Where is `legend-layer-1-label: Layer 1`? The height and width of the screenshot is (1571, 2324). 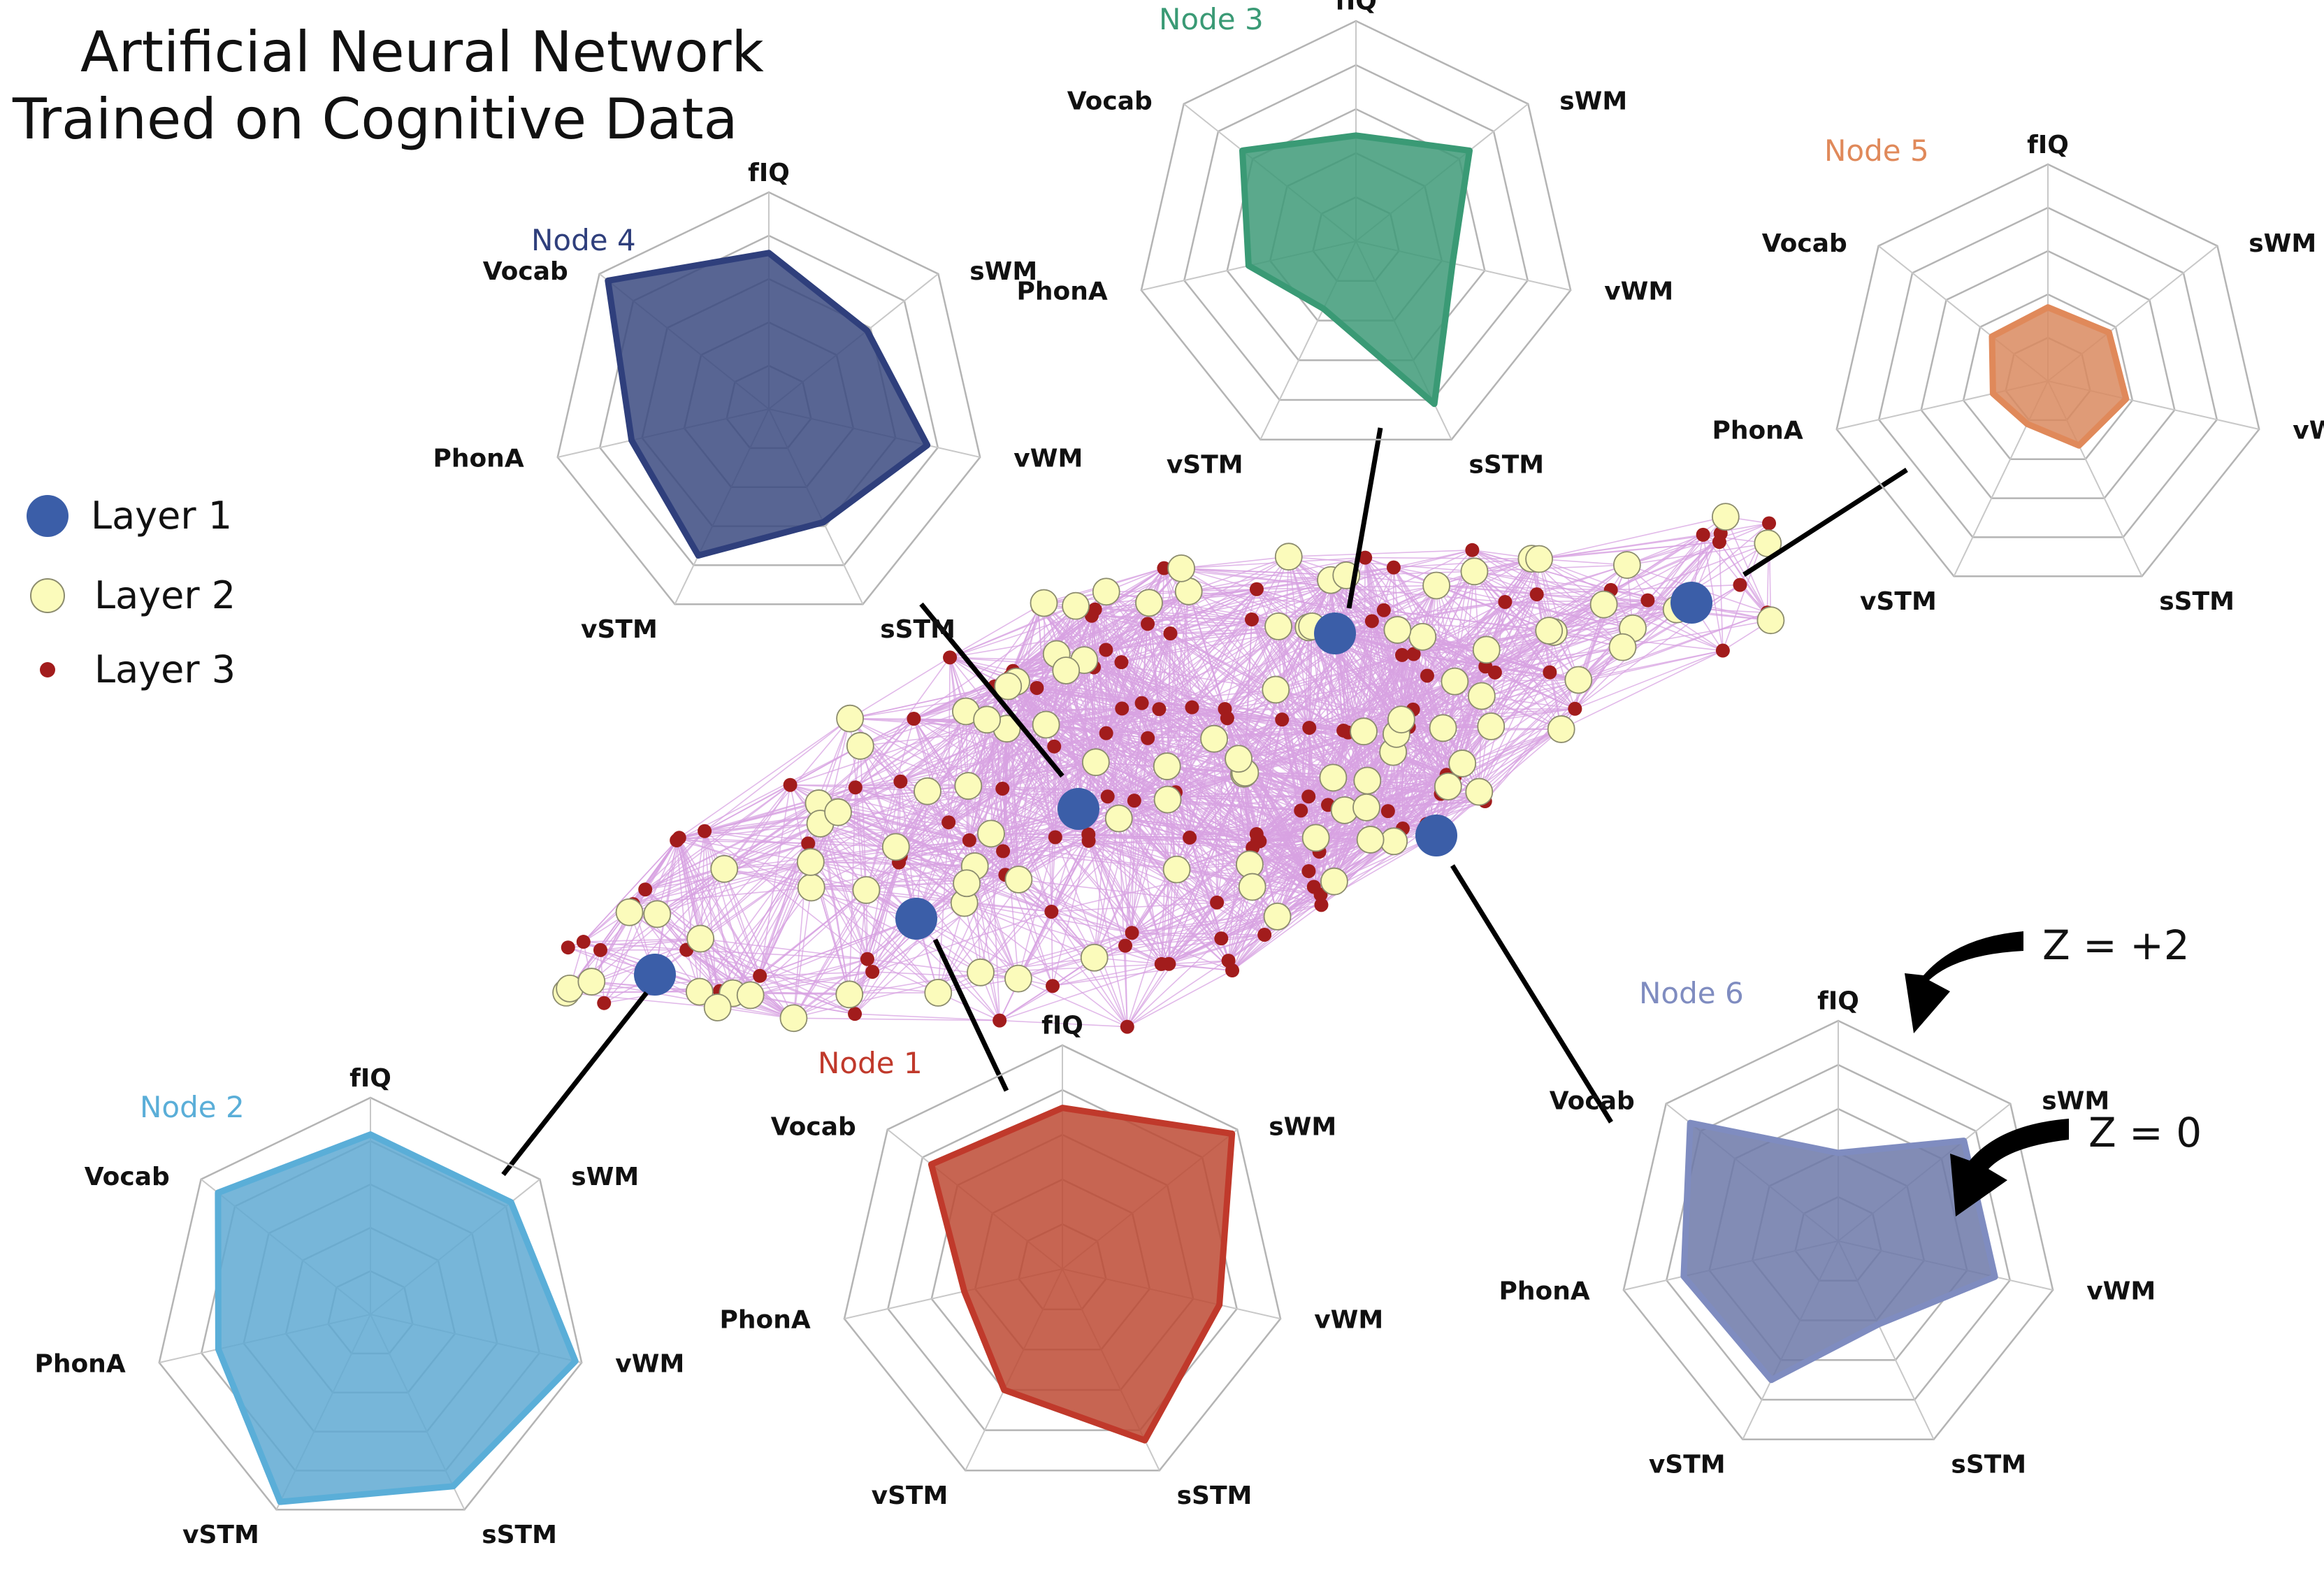
legend-layer-1-label: Layer 1 is located at coordinates (161, 516).